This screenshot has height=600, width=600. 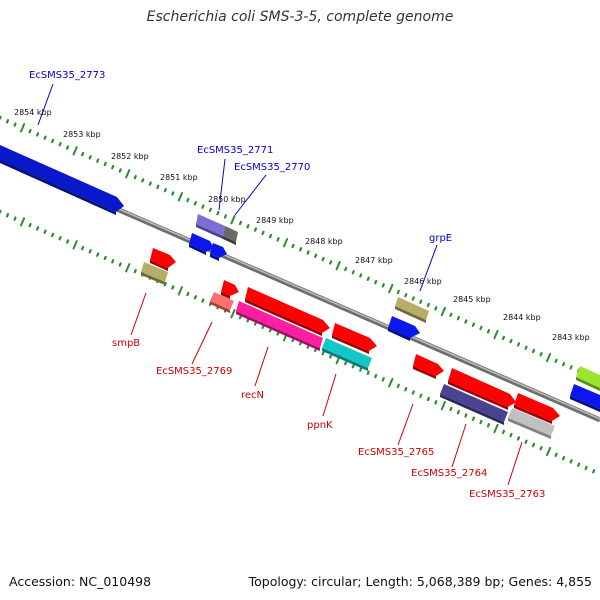 What do you see at coordinates (255, 373) in the screenshot?
I see `label-recN: recN` at bounding box center [255, 373].